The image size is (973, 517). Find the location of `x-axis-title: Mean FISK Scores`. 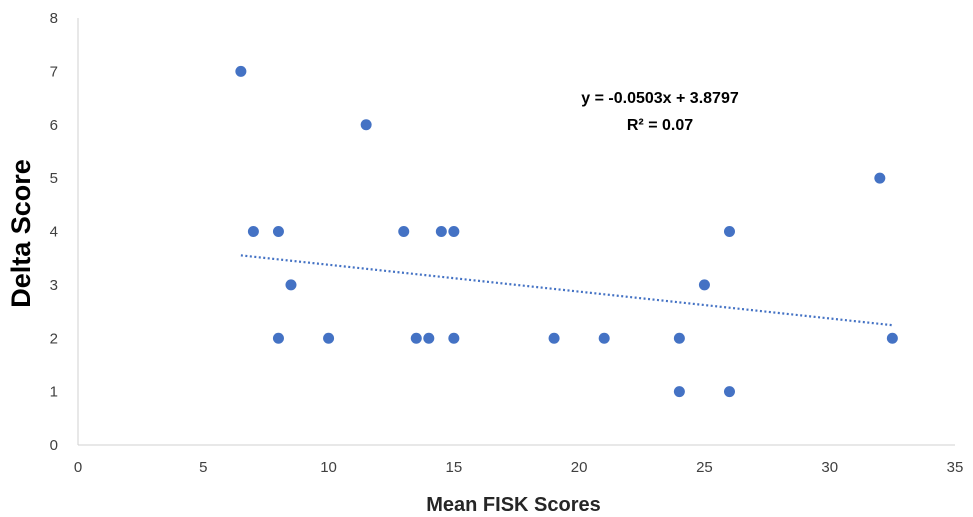

x-axis-title: Mean FISK Scores is located at coordinates (513, 505).